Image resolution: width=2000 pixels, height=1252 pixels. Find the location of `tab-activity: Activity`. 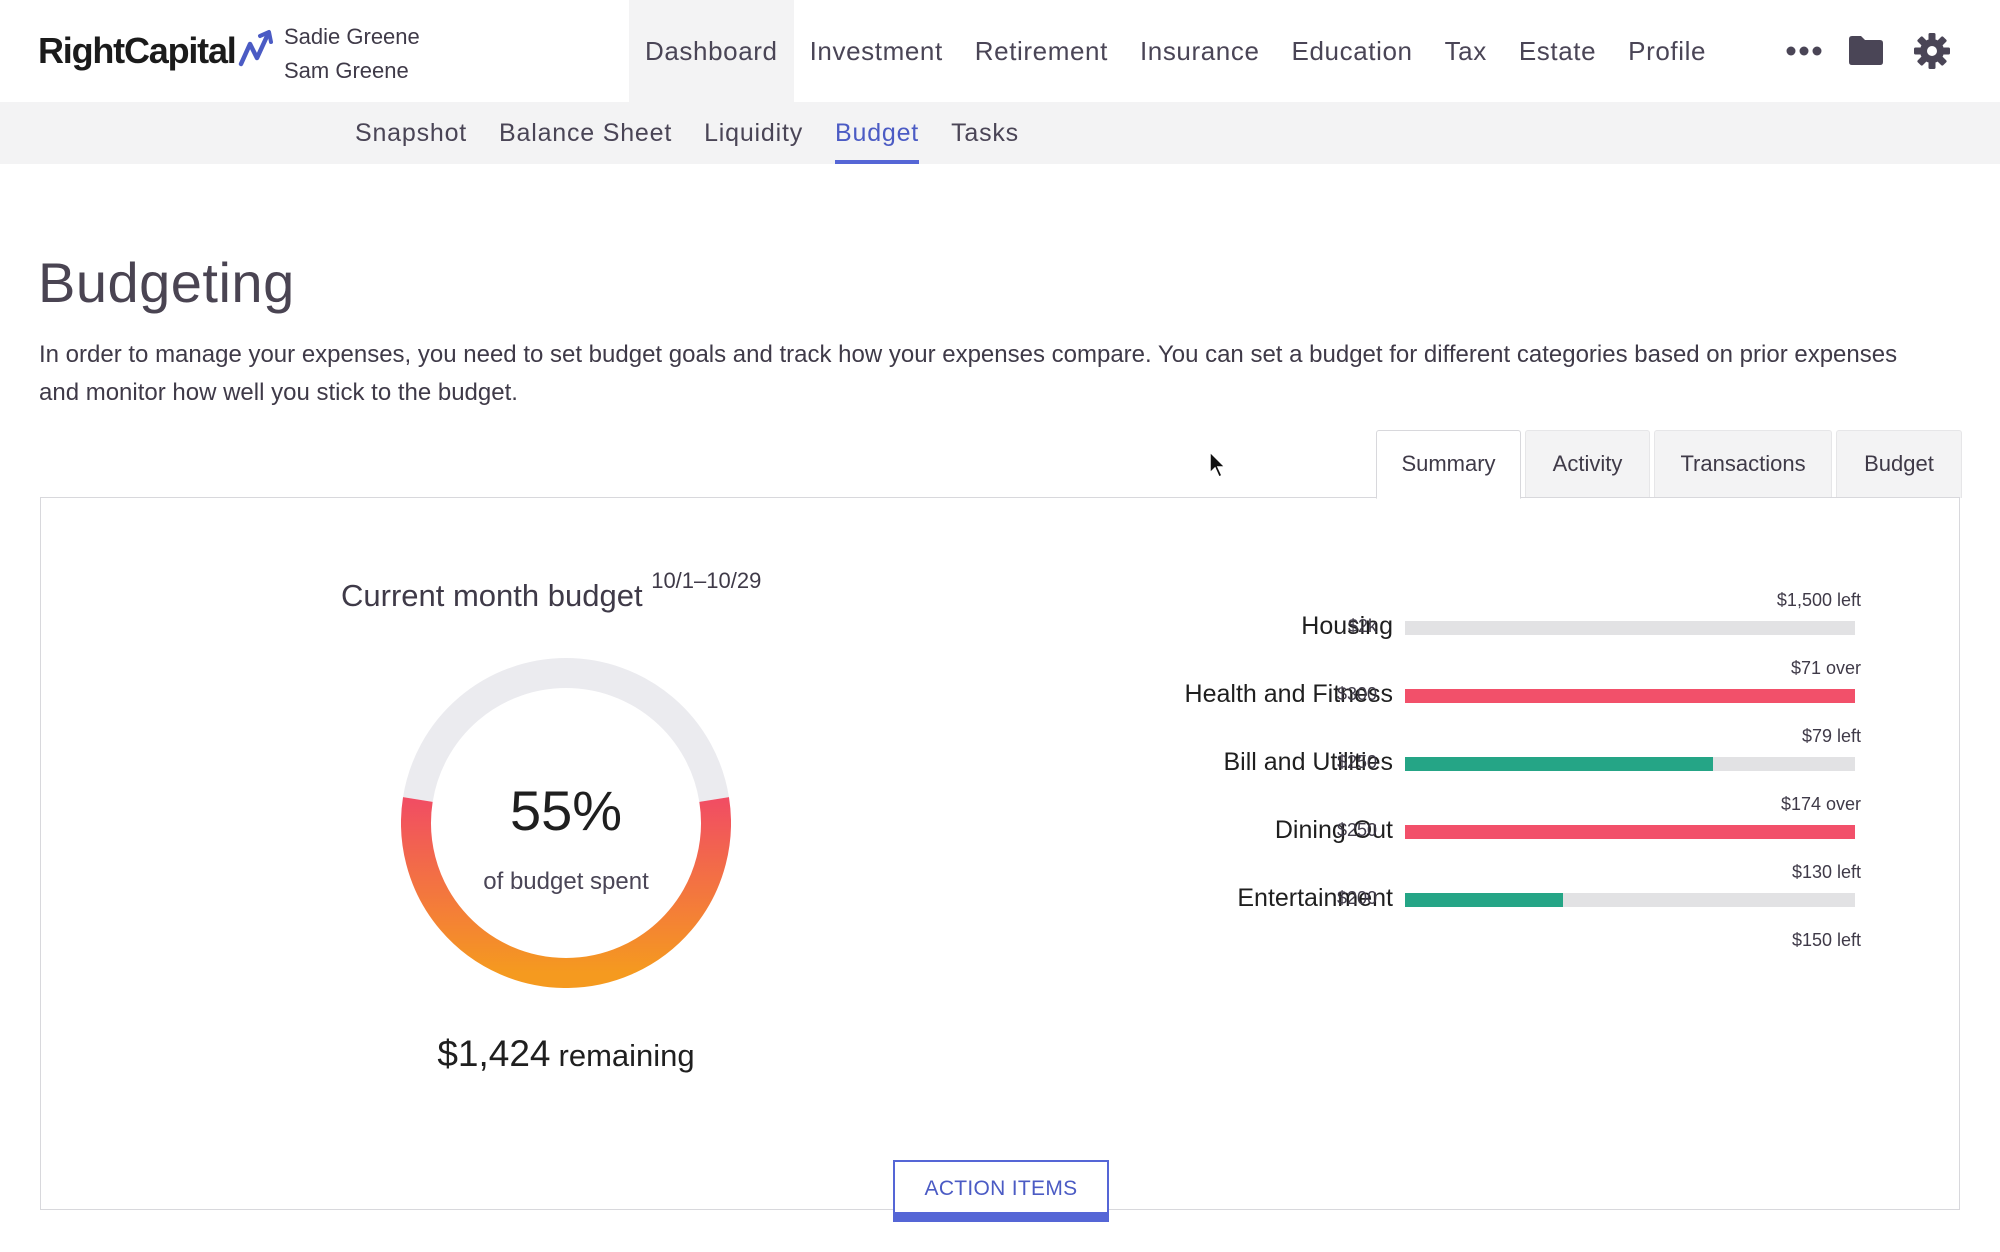

tab-activity: Activity is located at coordinates (1587, 464).